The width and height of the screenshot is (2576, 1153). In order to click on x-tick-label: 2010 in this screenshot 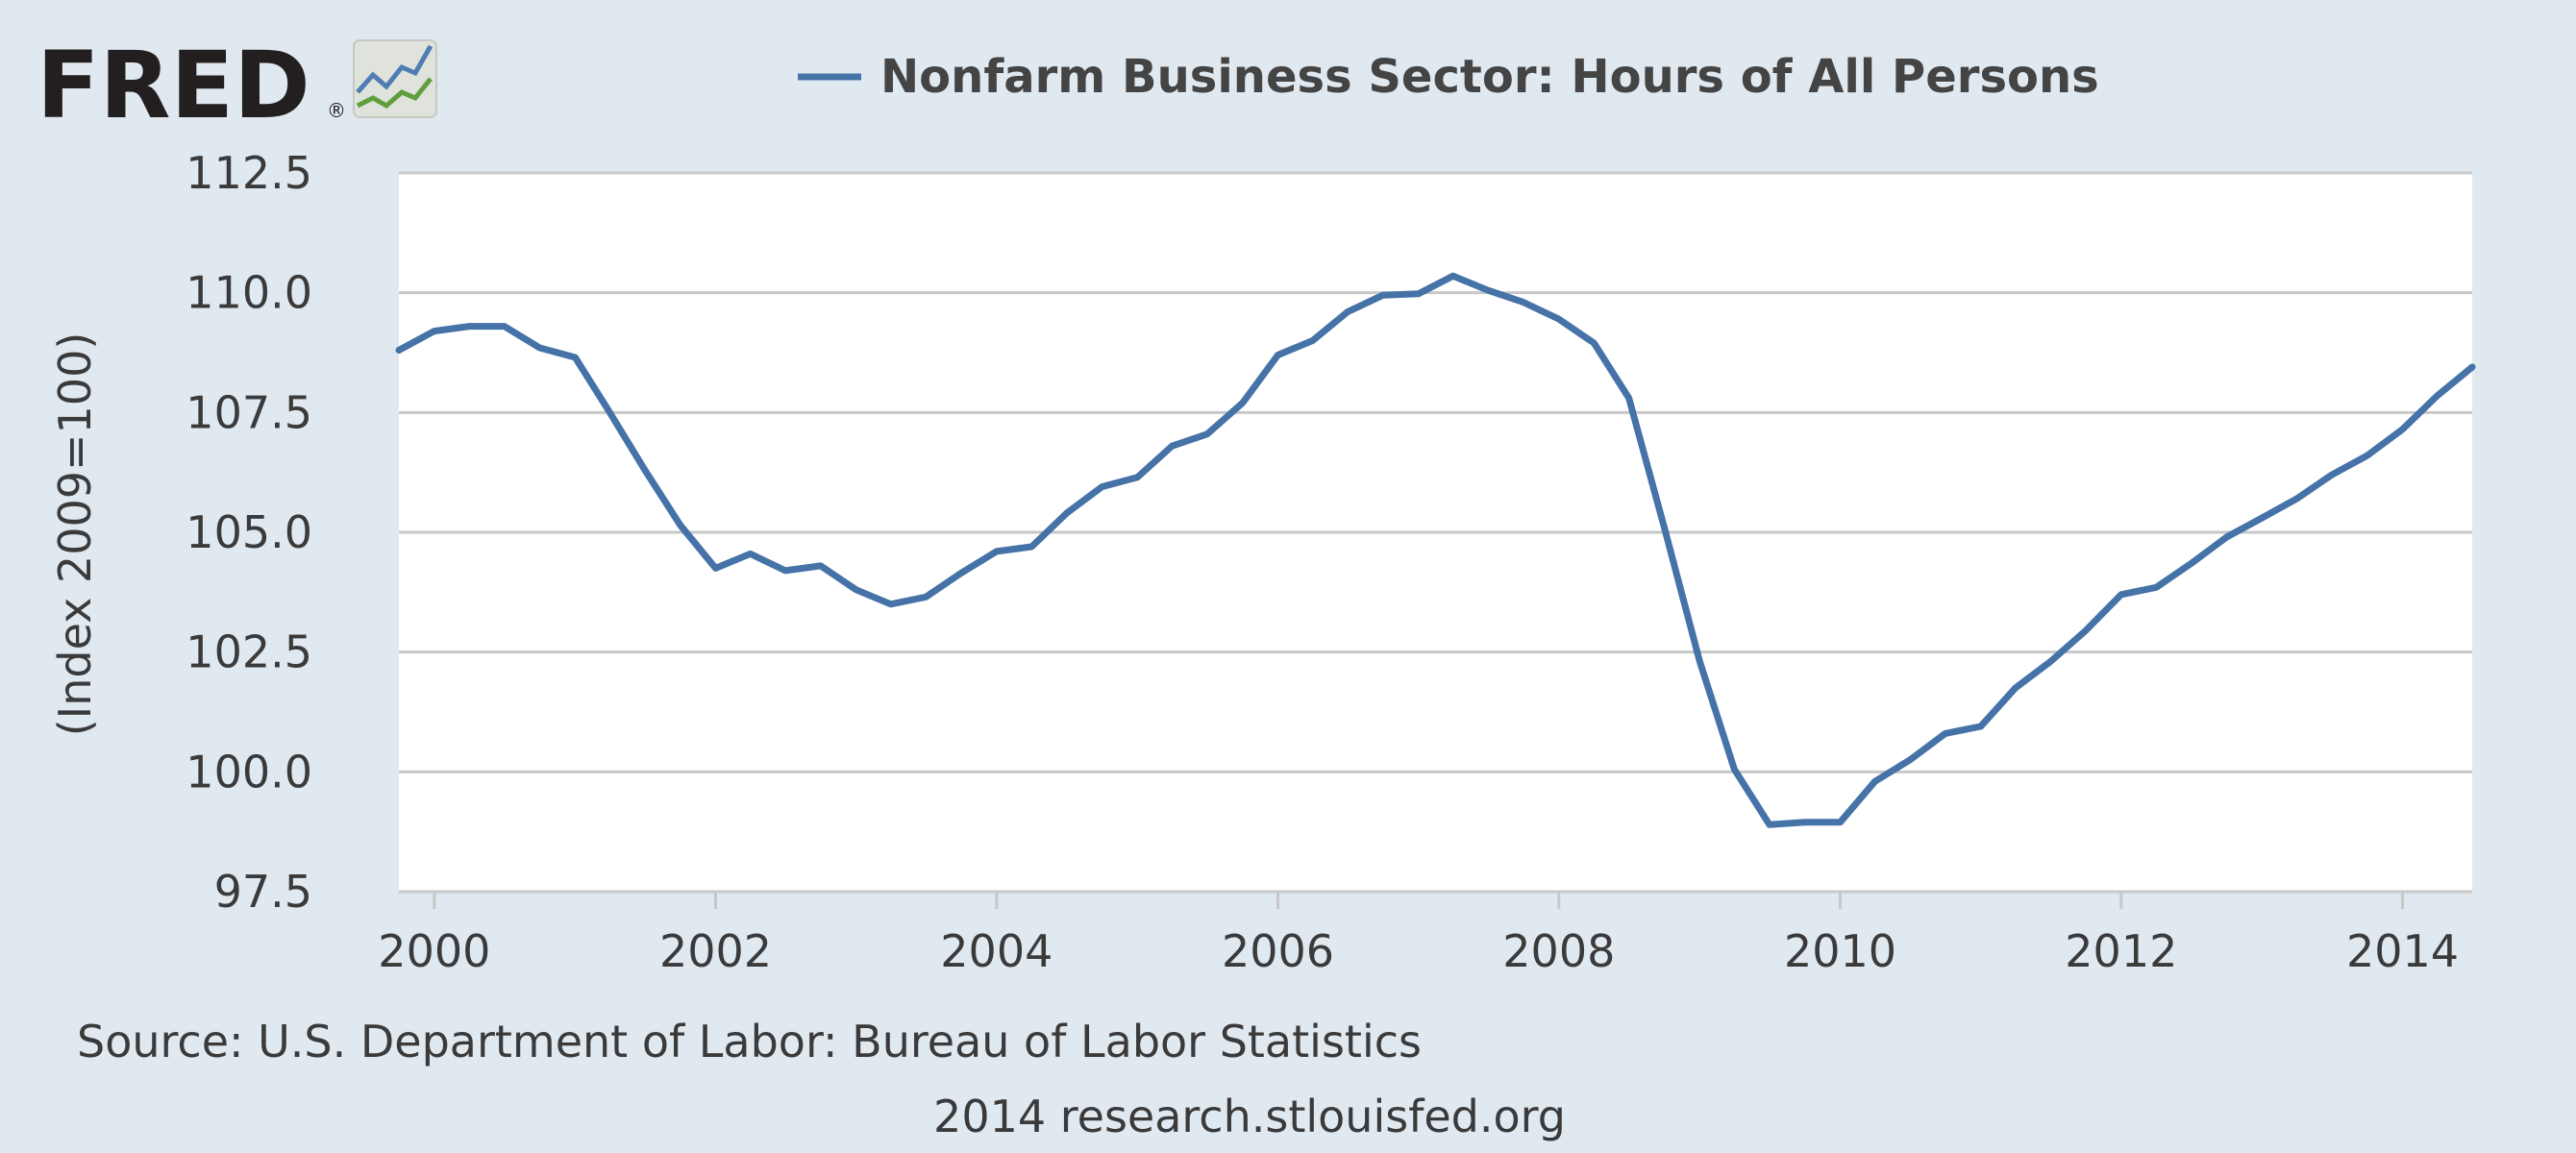, I will do `click(1840, 951)`.